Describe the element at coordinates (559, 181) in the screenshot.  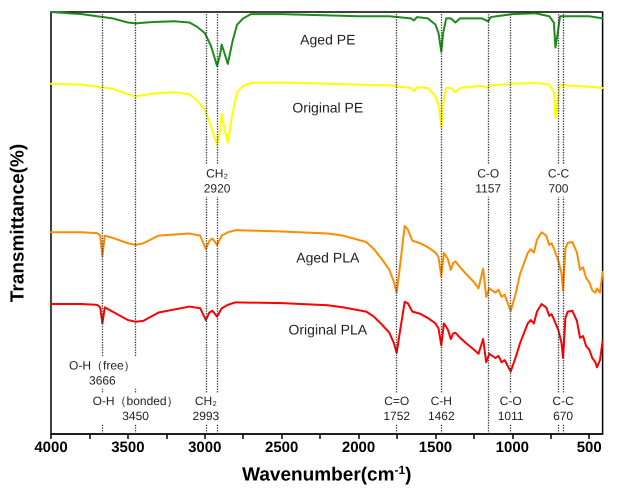
I see `annotation: C-C 700` at that location.